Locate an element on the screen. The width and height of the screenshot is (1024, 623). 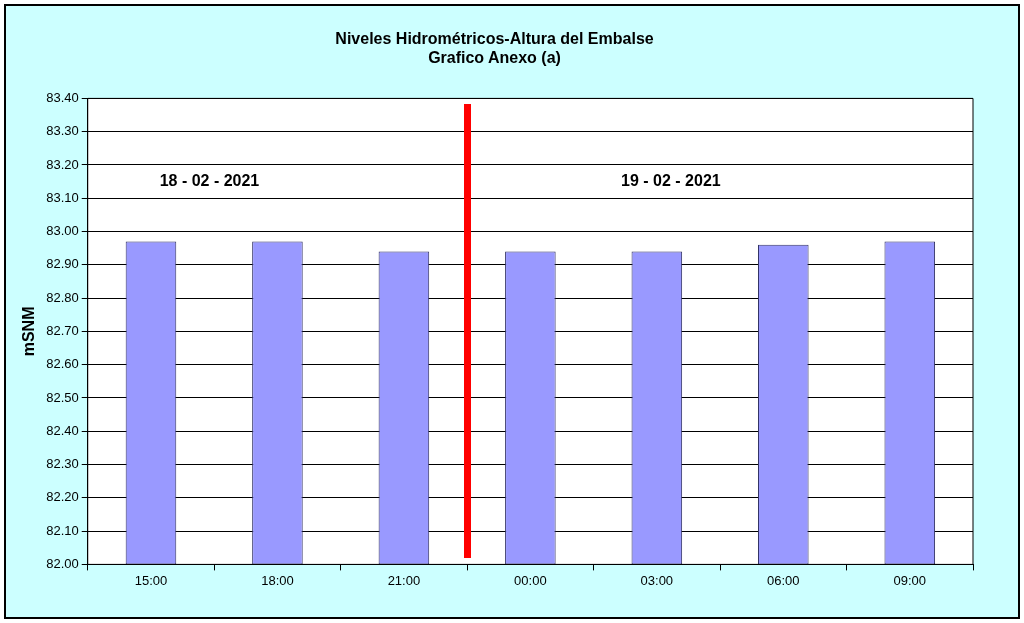
x-tick-label: 00:00 is located at coordinates (530, 580).